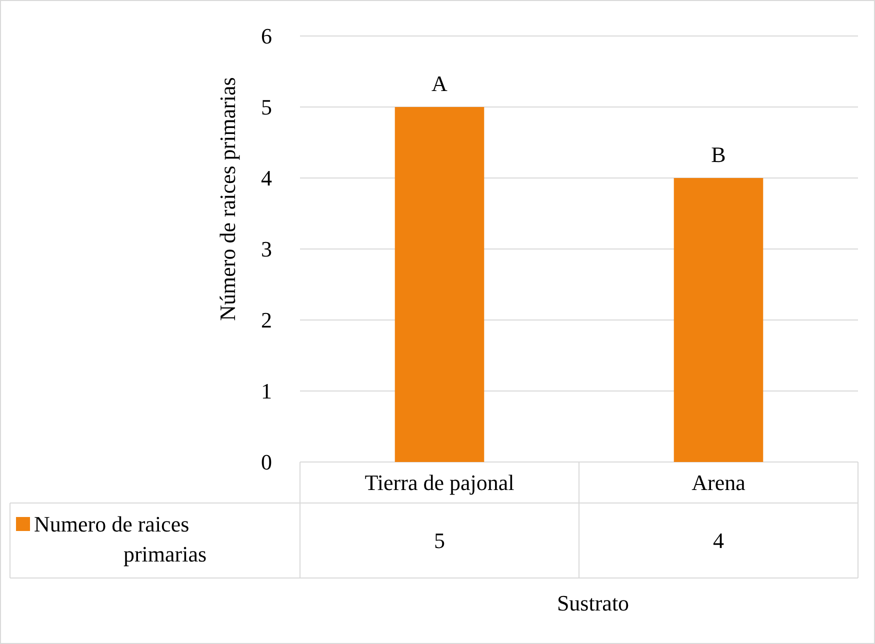 Image resolution: width=875 pixels, height=644 pixels. I want to click on x-axis-title: Sustrato, so click(593, 603).